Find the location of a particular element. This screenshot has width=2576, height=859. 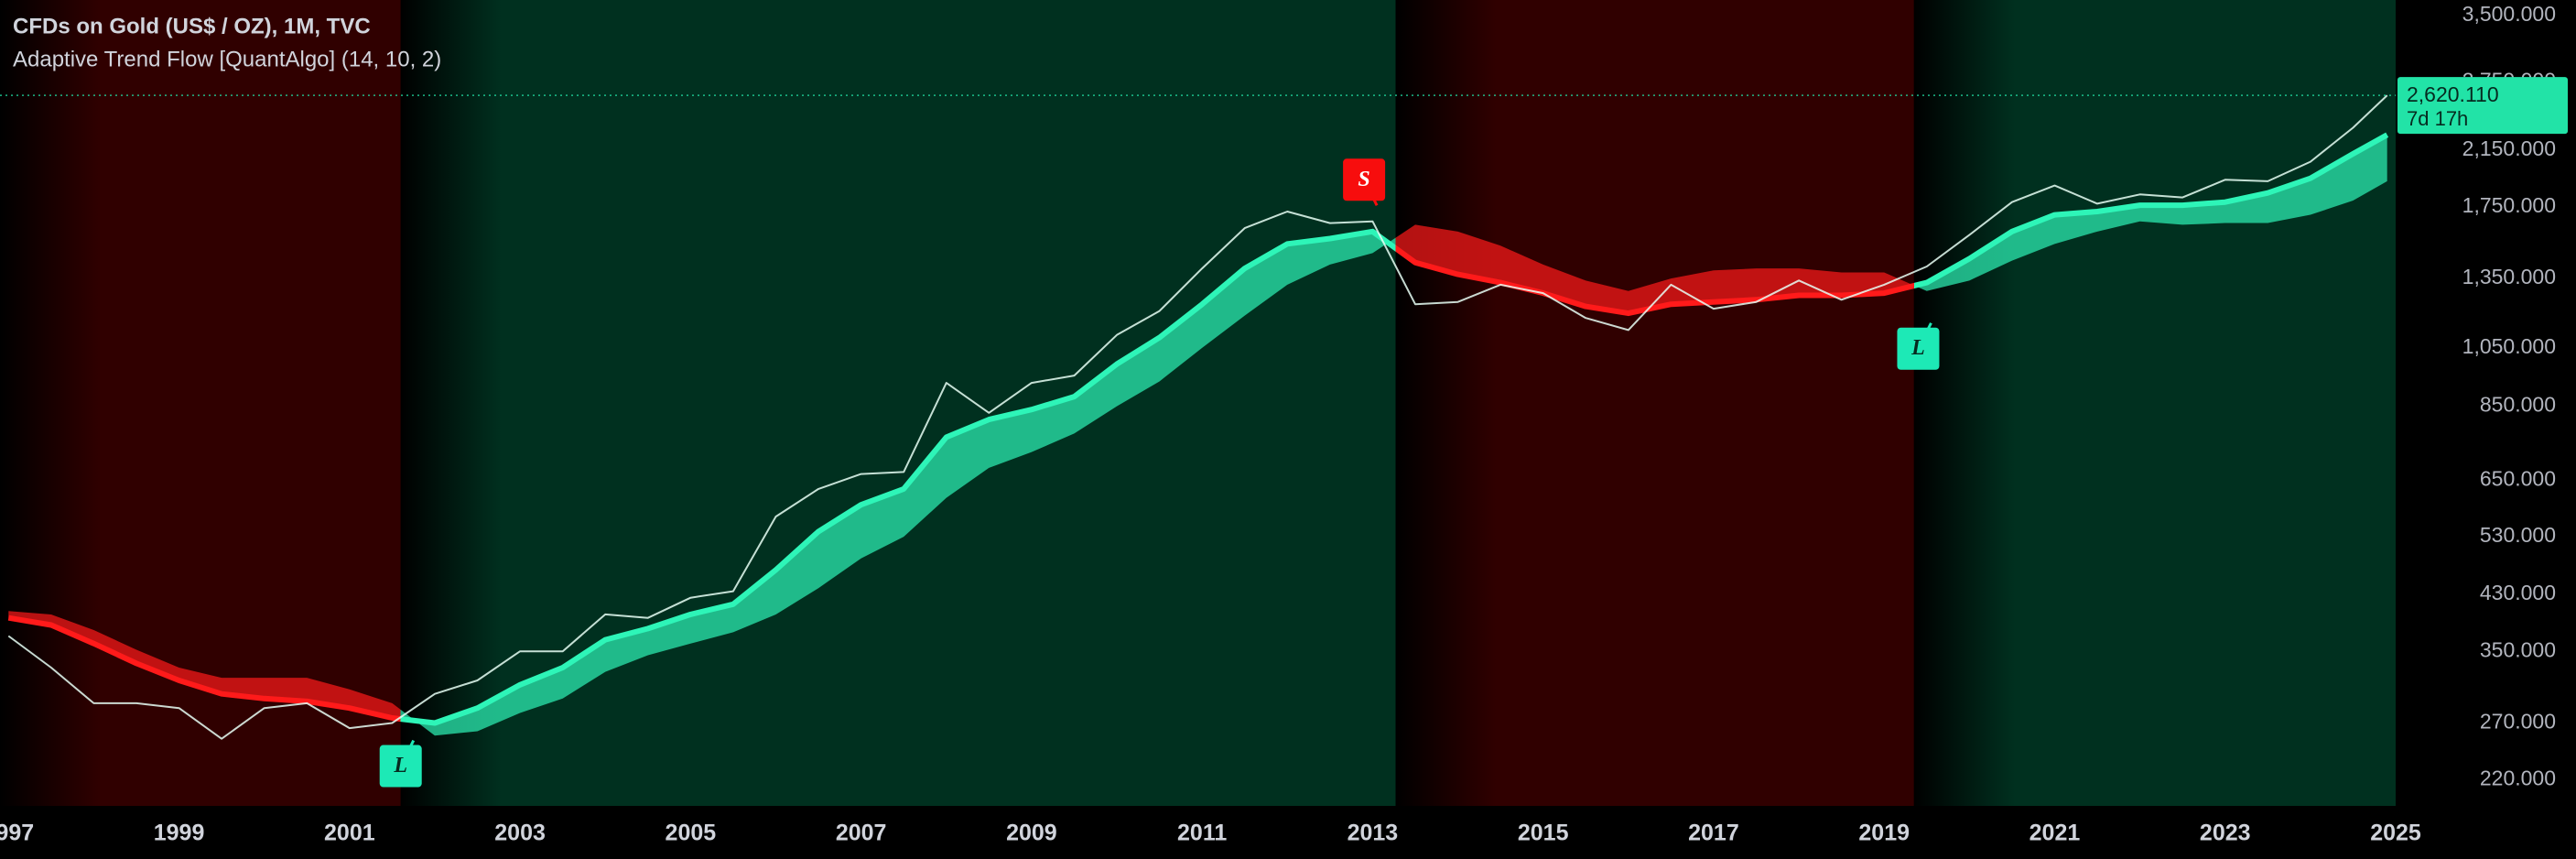

x-tick-label: 2007 is located at coordinates (862, 834).